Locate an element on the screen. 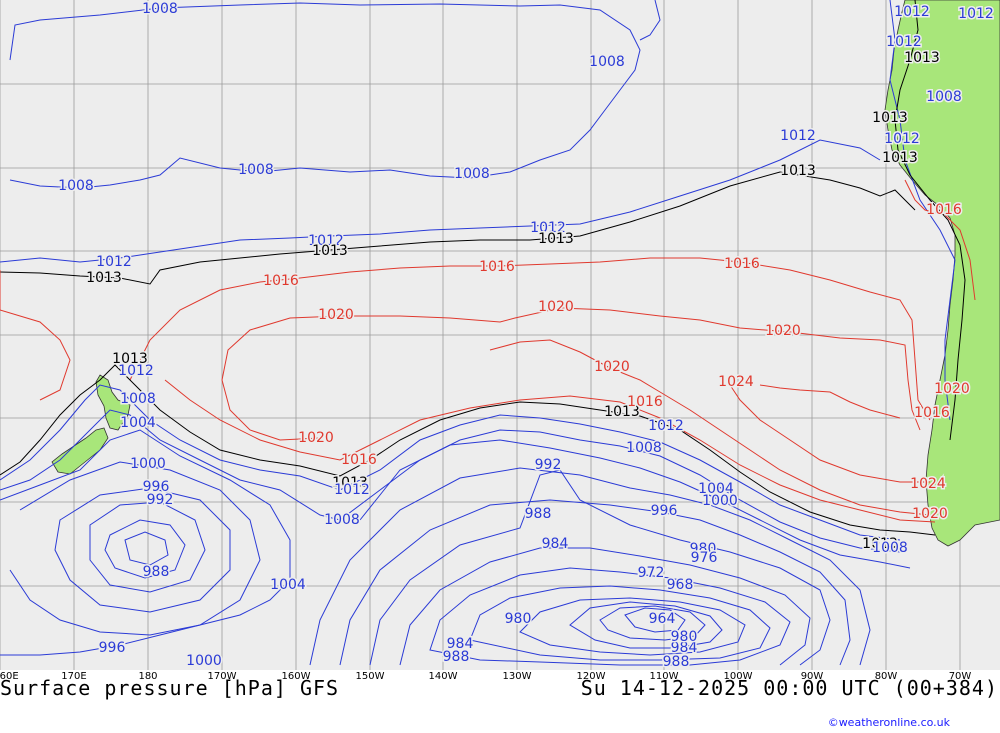 This screenshot has width=1000, height=733. south-america is located at coordinates (942, 273).